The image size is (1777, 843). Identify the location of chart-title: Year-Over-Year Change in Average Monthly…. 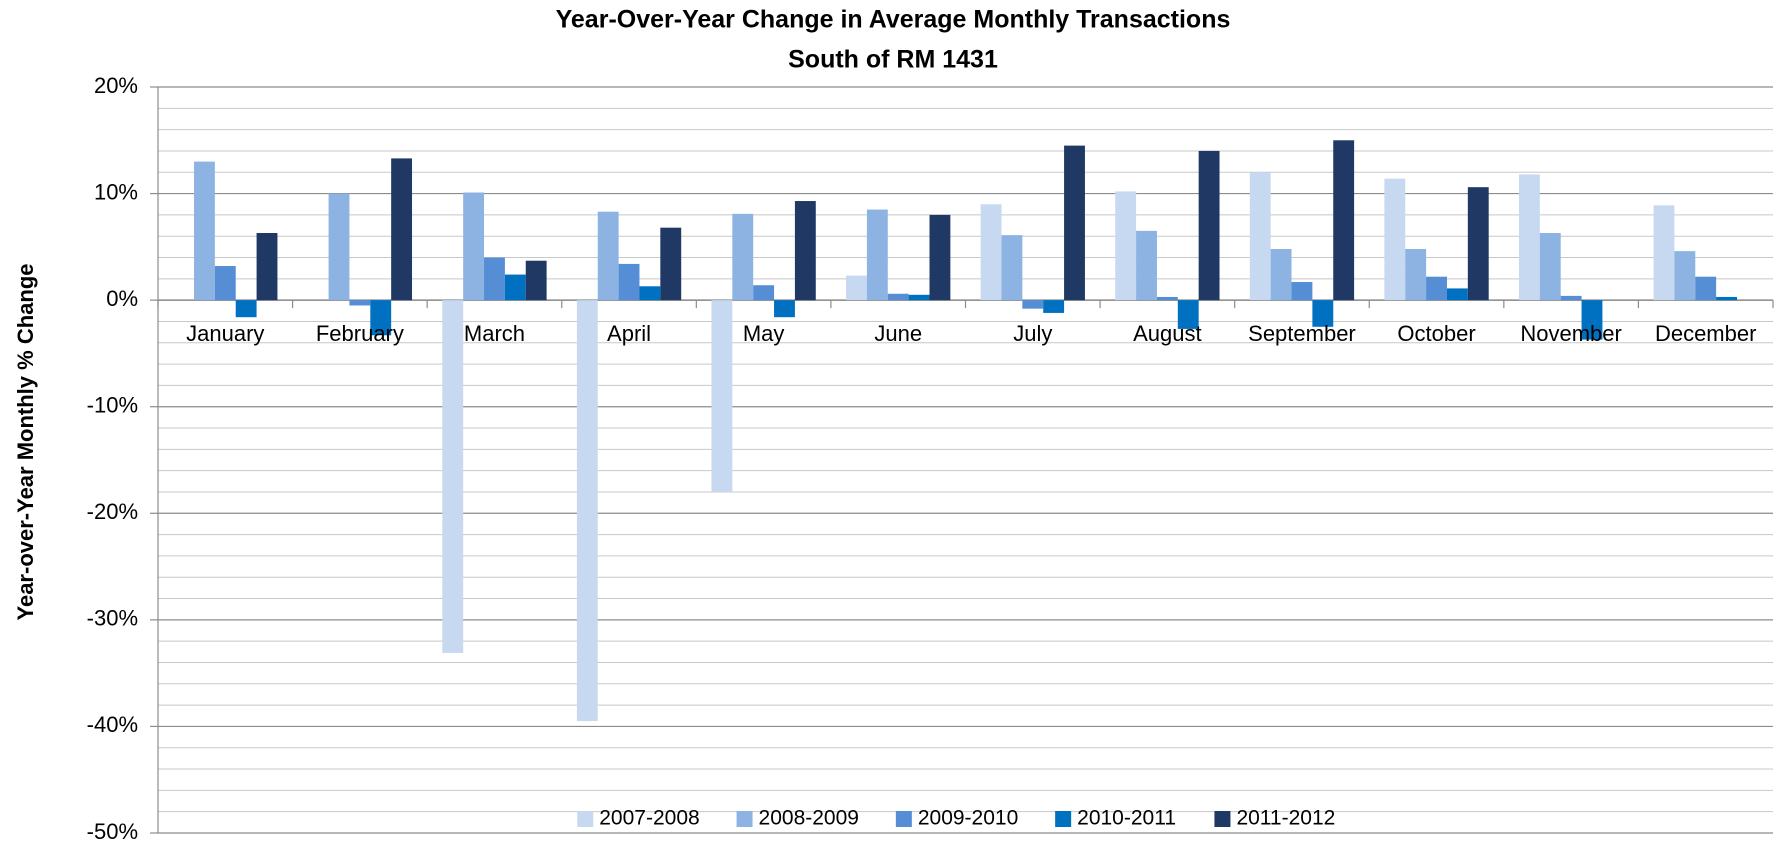
(893, 20).